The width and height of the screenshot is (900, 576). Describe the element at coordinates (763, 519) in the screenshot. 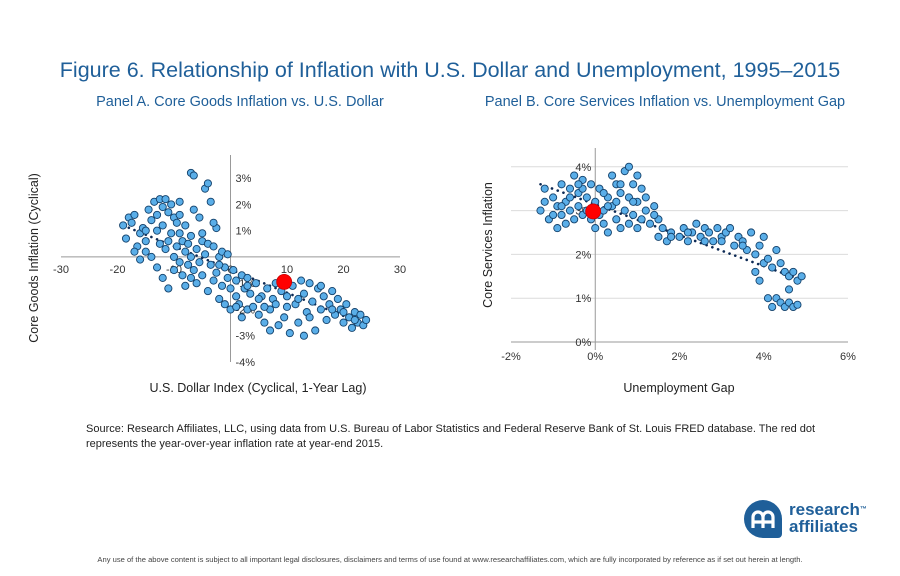

I see `logo-mark-icon` at that location.